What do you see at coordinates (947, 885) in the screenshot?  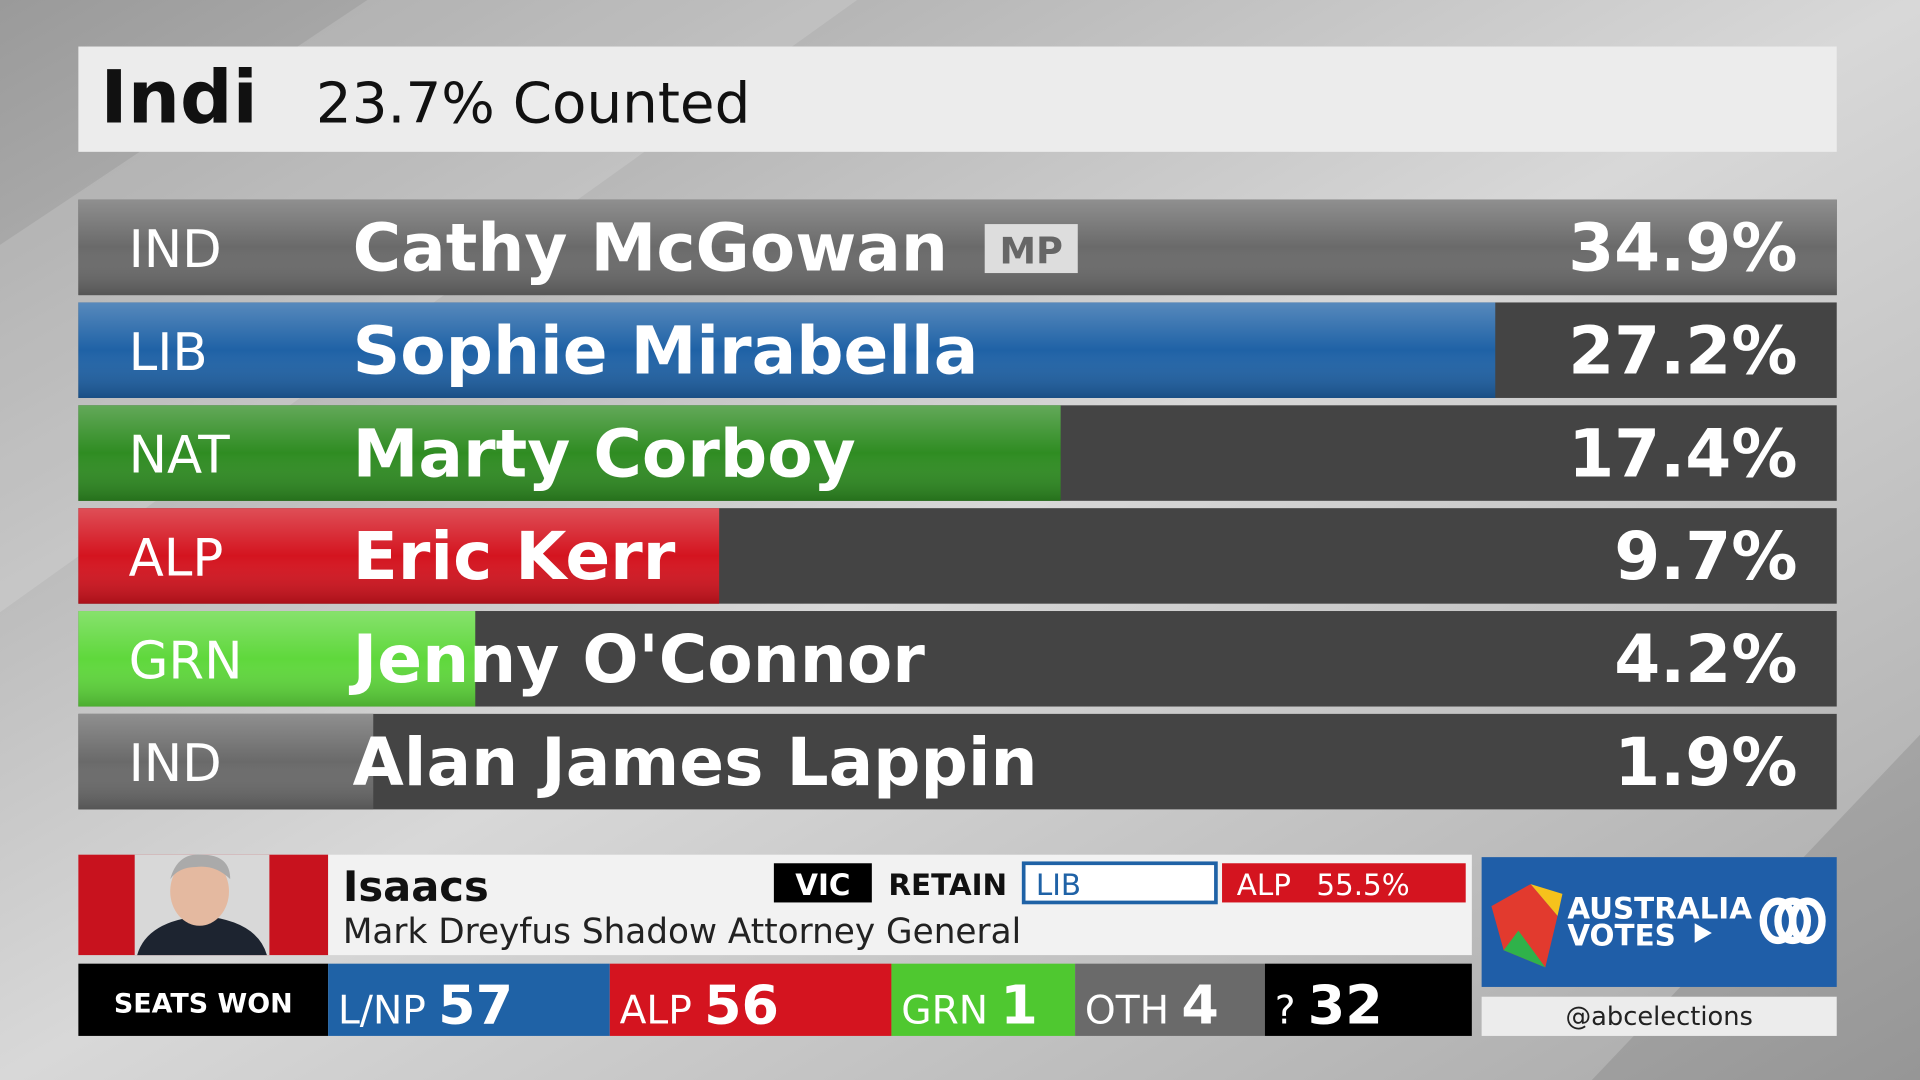 I see `status: RETAIN` at bounding box center [947, 885].